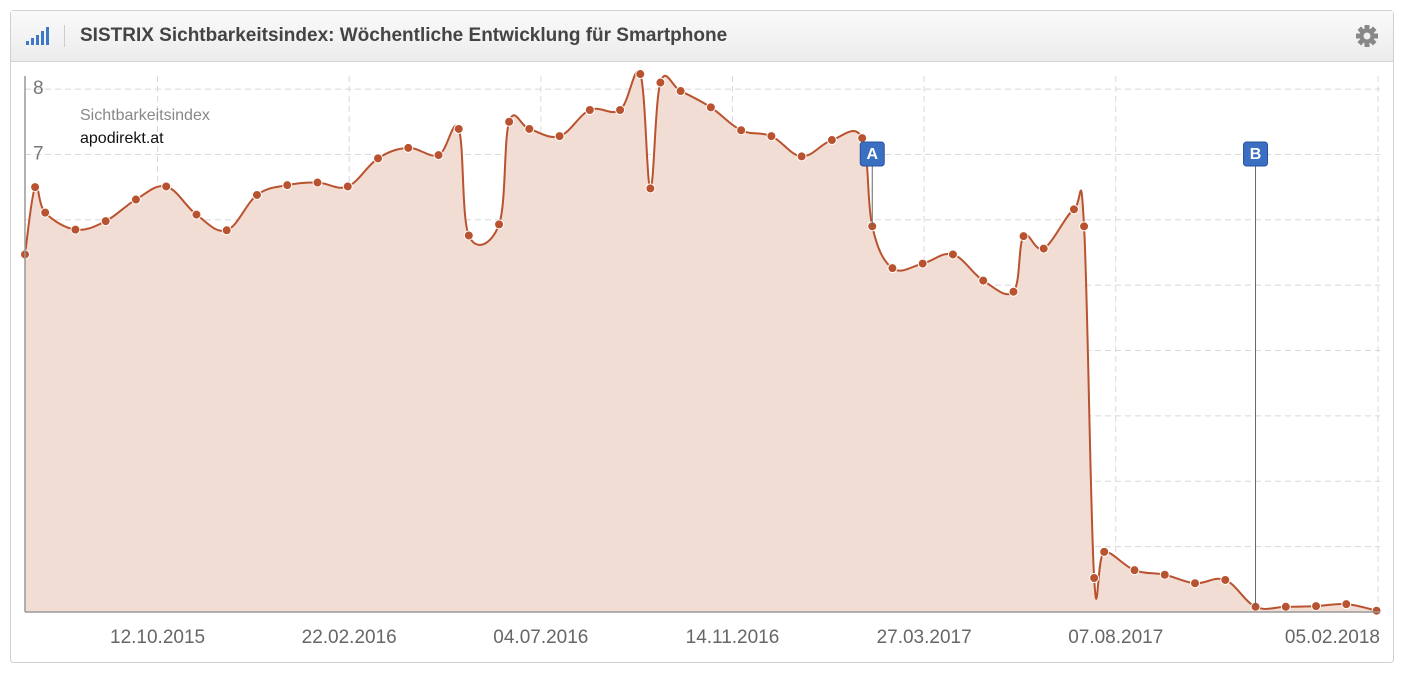 This screenshot has height=678, width=1405. Describe the element at coordinates (1115, 637) in the screenshot. I see `x-tick-label: 07.08.2017` at that location.